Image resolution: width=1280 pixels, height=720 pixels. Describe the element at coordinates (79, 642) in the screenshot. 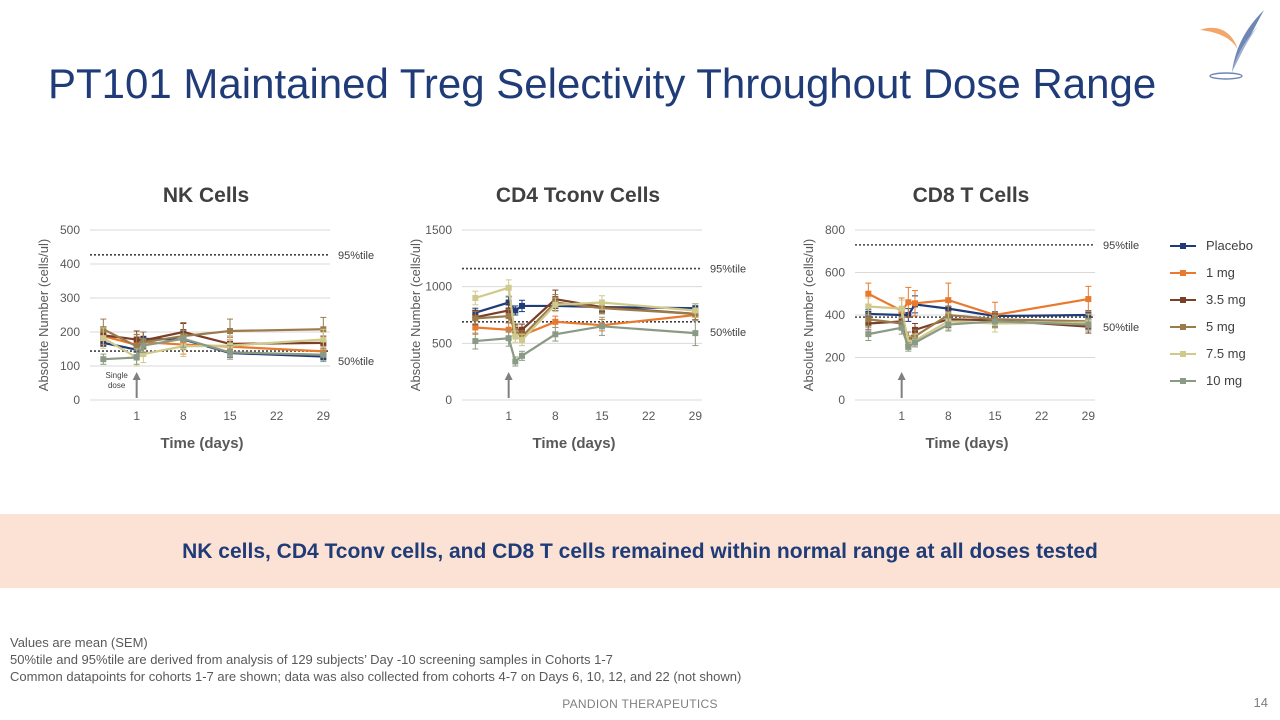

I see `footnote: Values are mean (SEM)` at that location.